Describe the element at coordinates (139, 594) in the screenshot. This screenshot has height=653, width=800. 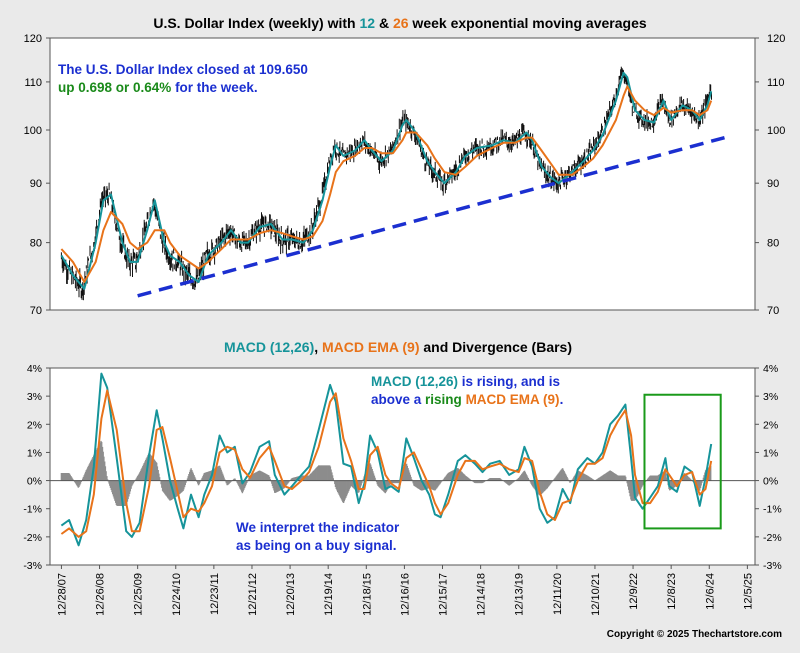
I see `x-tick-label: 12/25/09` at that location.